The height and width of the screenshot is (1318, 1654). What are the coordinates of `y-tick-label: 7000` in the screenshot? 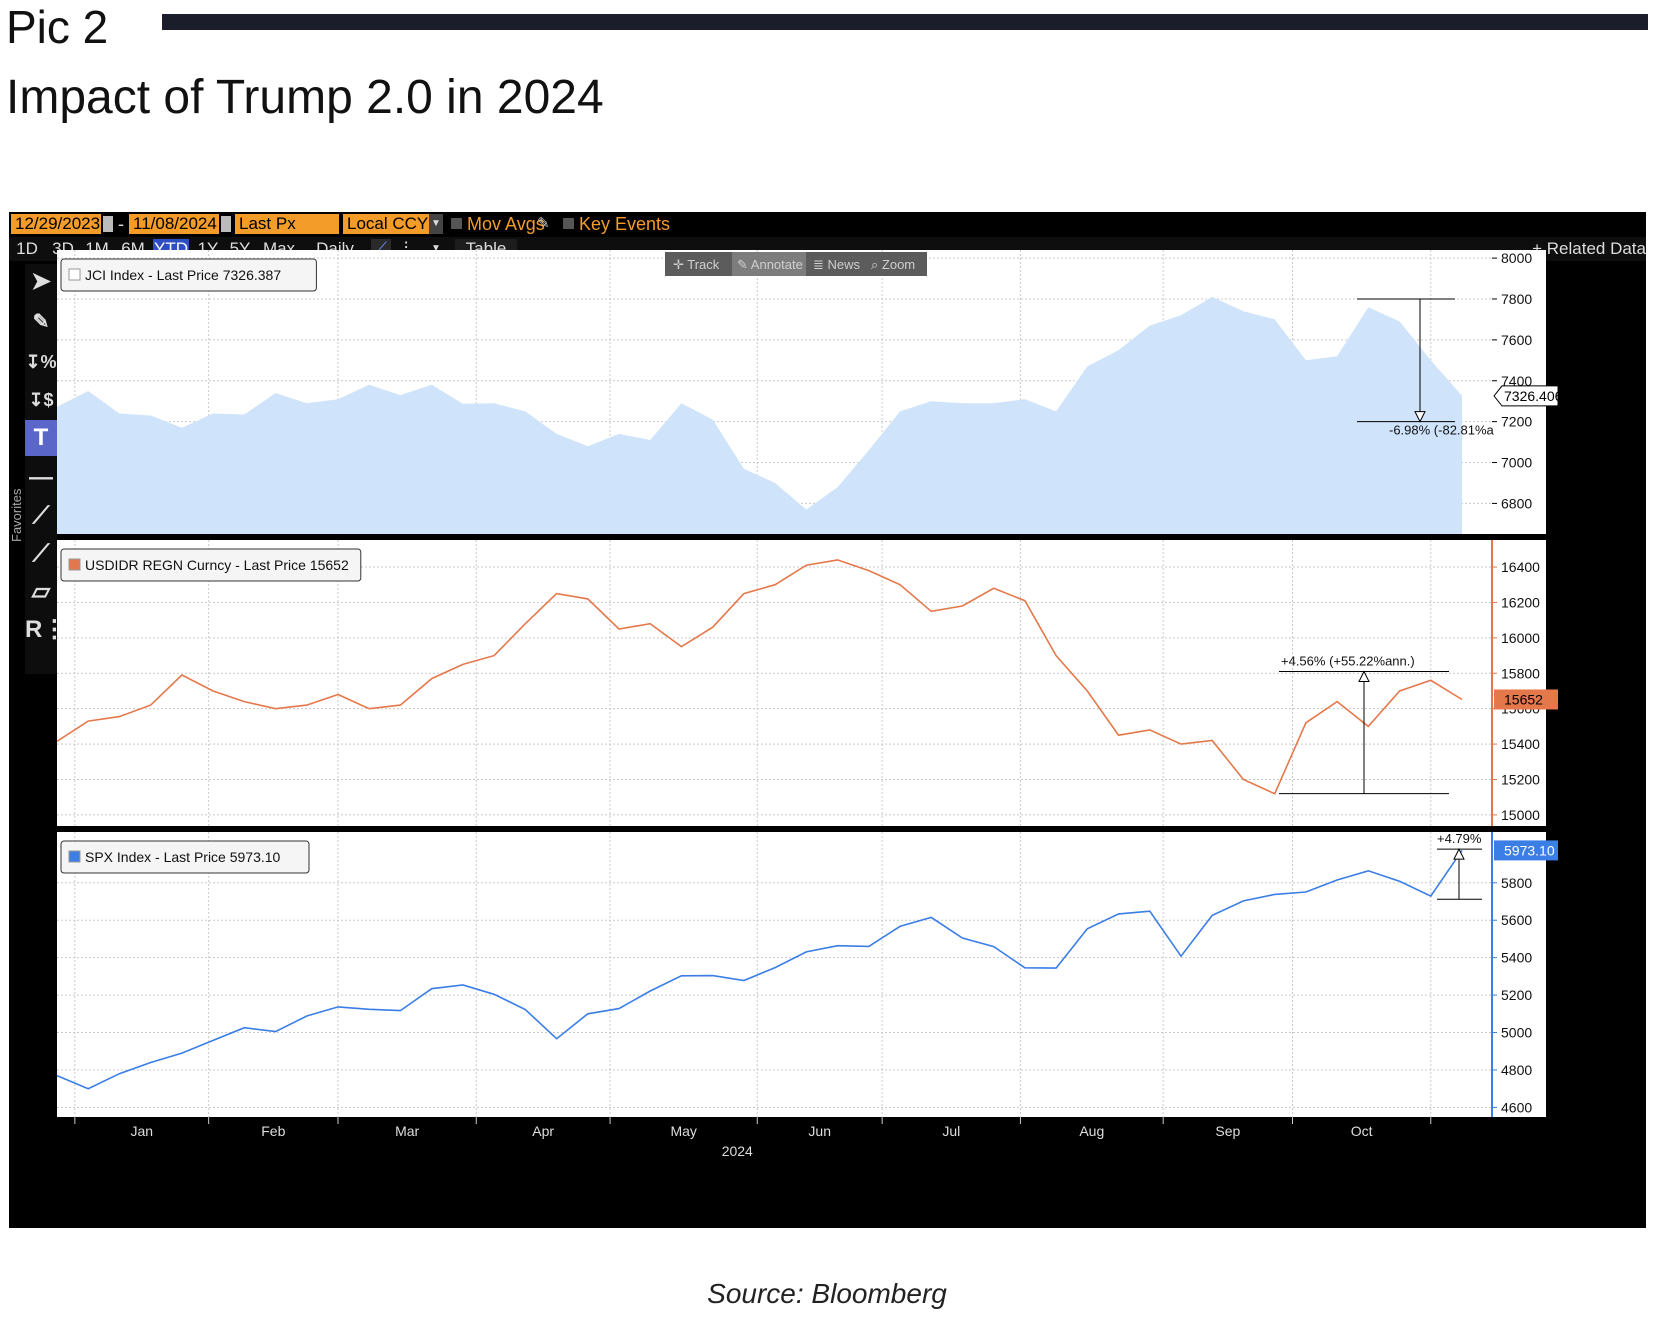 It's located at (1516, 463).